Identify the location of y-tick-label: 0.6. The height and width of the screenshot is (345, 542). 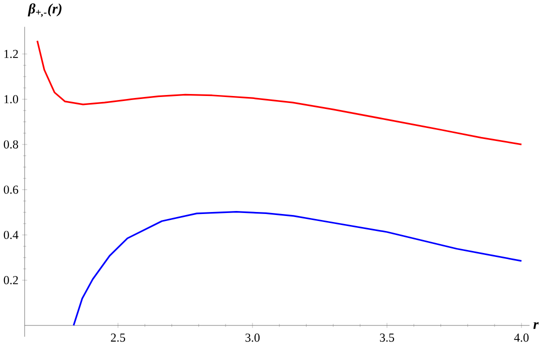
(11, 189).